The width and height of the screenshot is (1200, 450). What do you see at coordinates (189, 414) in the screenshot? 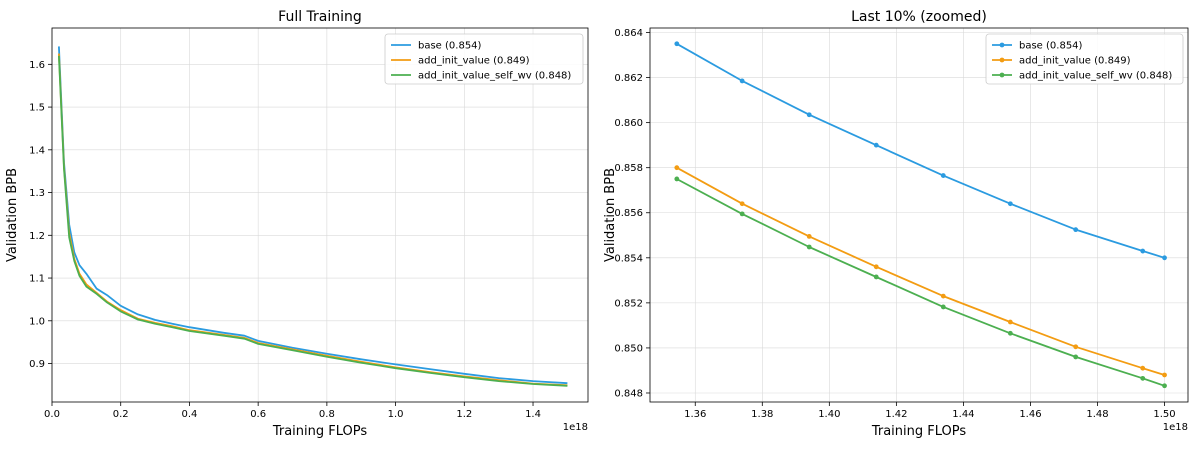
I see `x-tick-label: 0.4` at bounding box center [189, 414].